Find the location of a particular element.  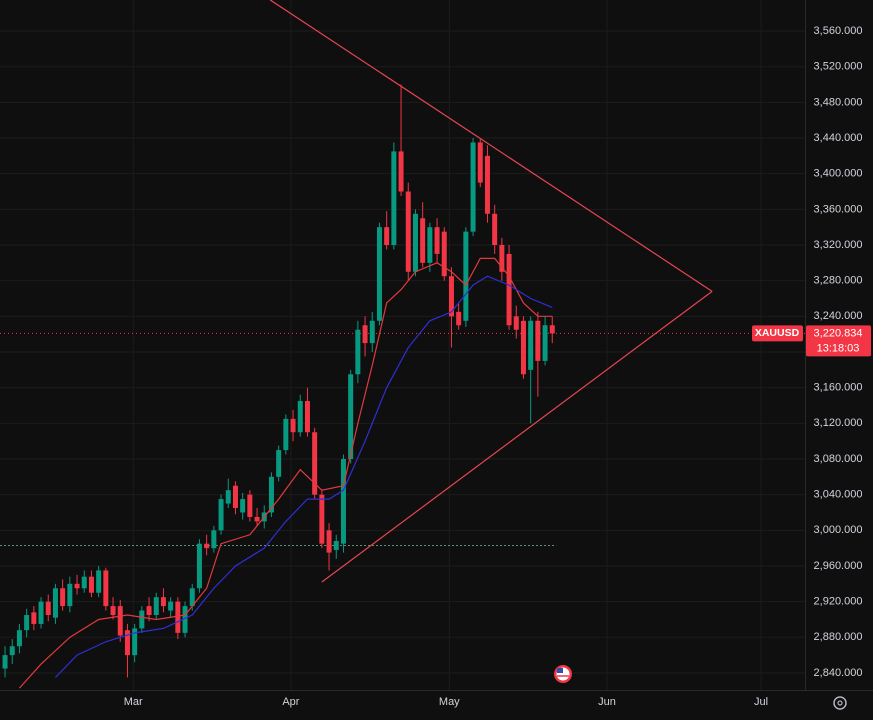

symbol-label: XAUUSD is located at coordinates (777, 333).